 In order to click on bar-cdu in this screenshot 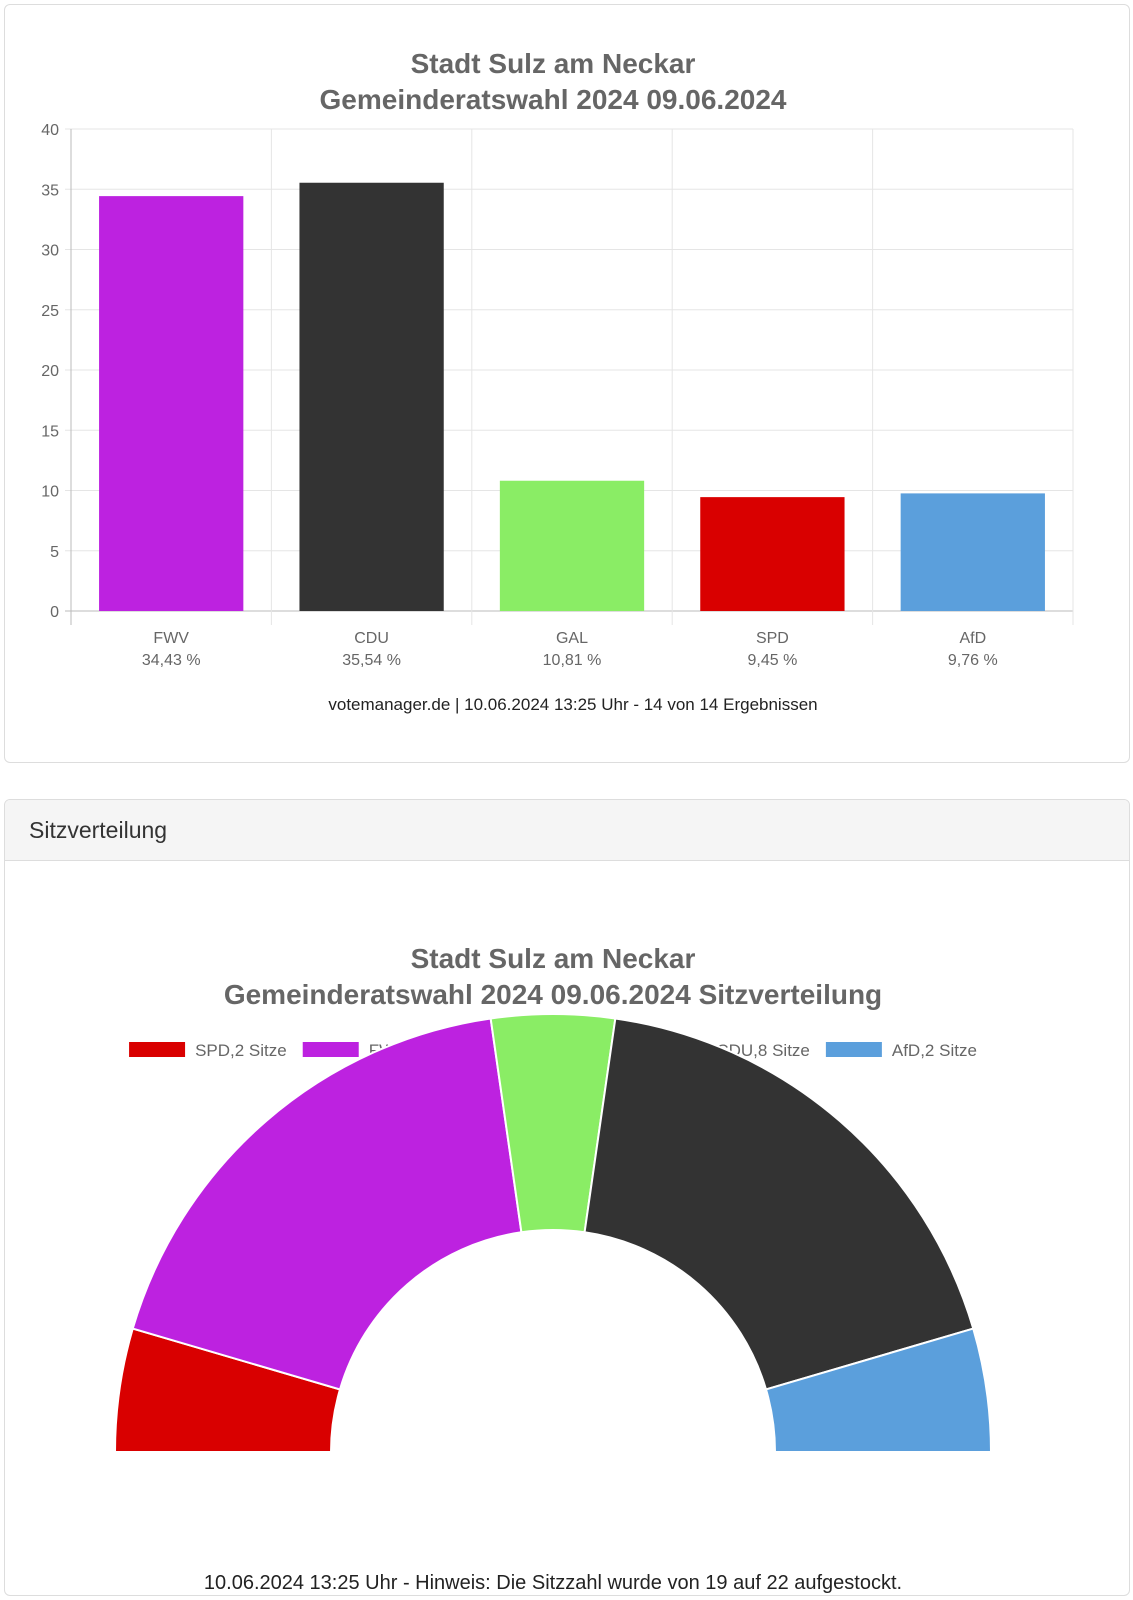, I will do `click(371, 397)`.